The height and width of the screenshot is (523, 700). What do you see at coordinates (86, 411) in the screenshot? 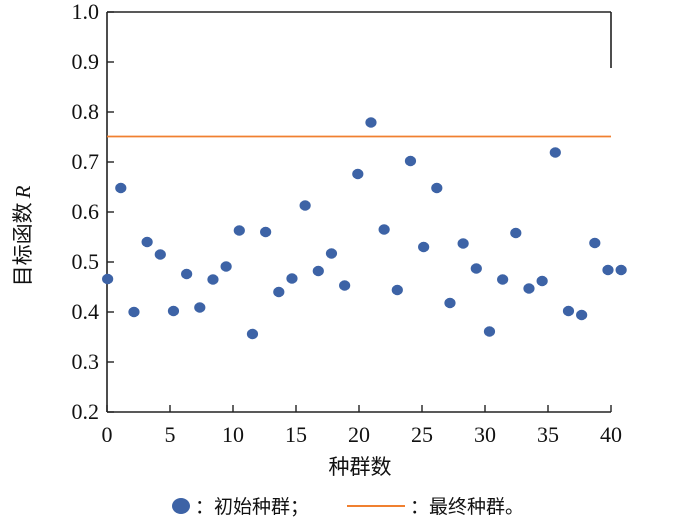
I see `y-tick-label: 0.2` at bounding box center [86, 411].